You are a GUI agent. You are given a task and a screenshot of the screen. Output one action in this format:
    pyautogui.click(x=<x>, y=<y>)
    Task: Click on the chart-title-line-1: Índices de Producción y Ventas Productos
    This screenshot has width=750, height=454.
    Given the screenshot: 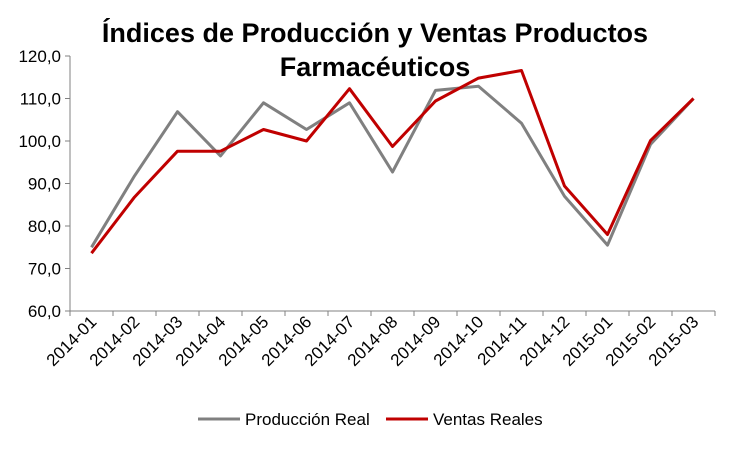 What is the action you would take?
    pyautogui.click(x=375, y=32)
    